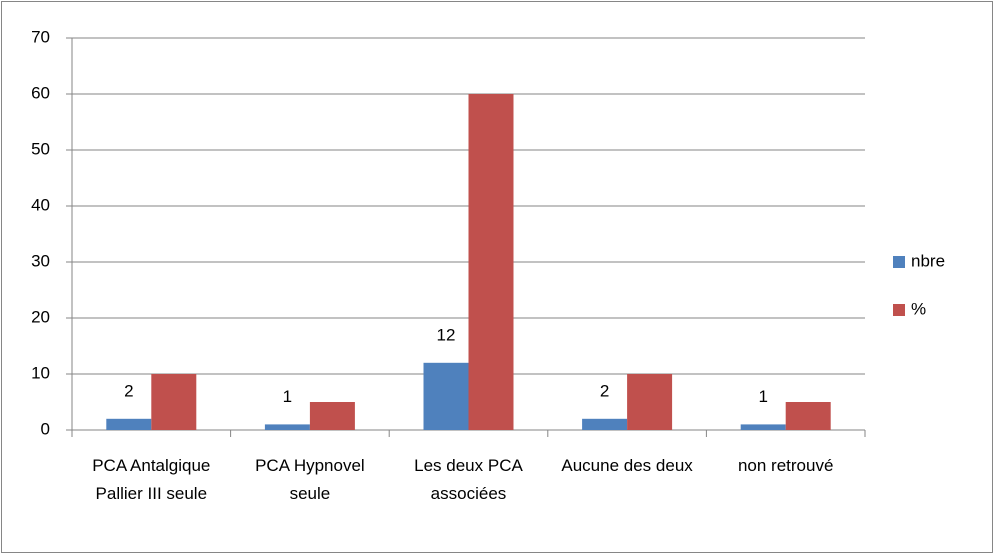 The width and height of the screenshot is (995, 555). Describe the element at coordinates (446, 334) in the screenshot. I see `data-label: 12` at that location.